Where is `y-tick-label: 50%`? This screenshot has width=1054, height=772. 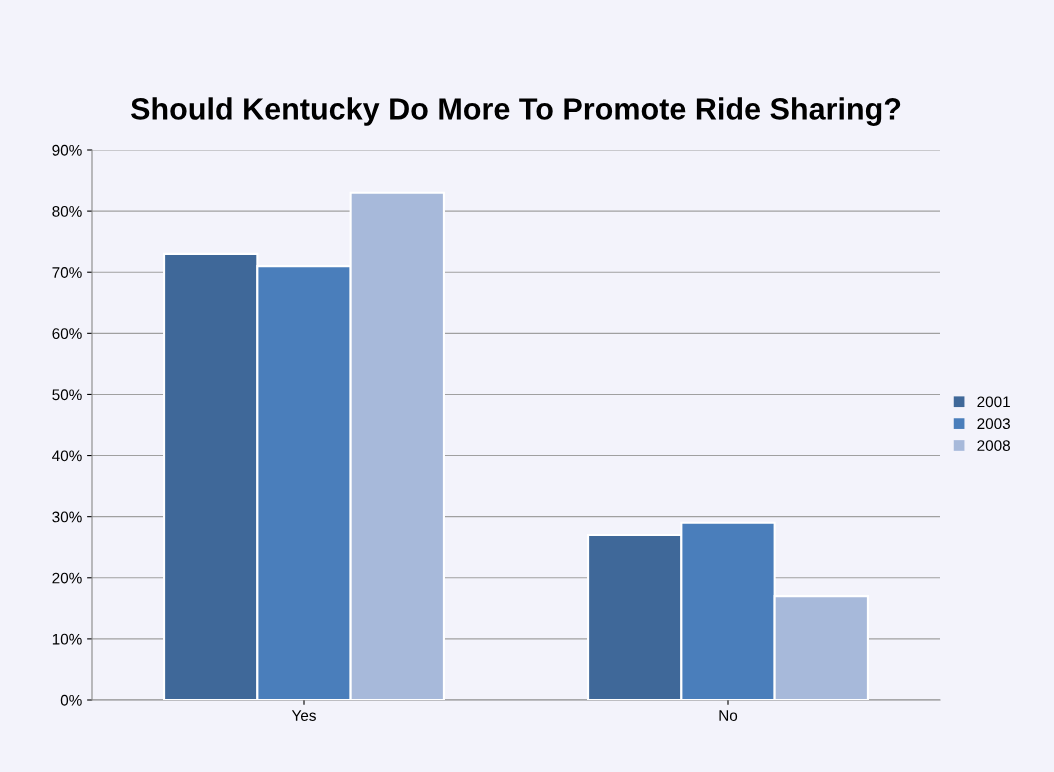
y-tick-label: 50% is located at coordinates (67, 395).